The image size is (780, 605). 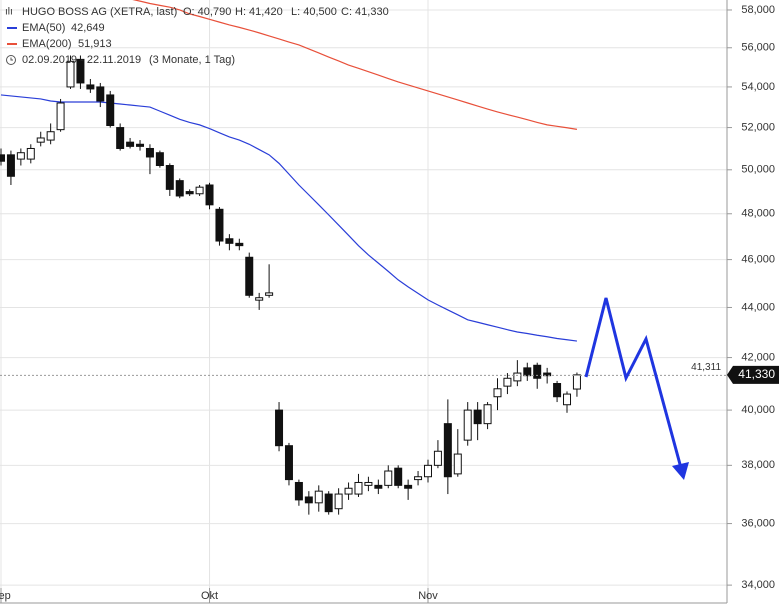 I want to click on period: 02.09.2019 - 22.11.2019, so click(x=81, y=60).